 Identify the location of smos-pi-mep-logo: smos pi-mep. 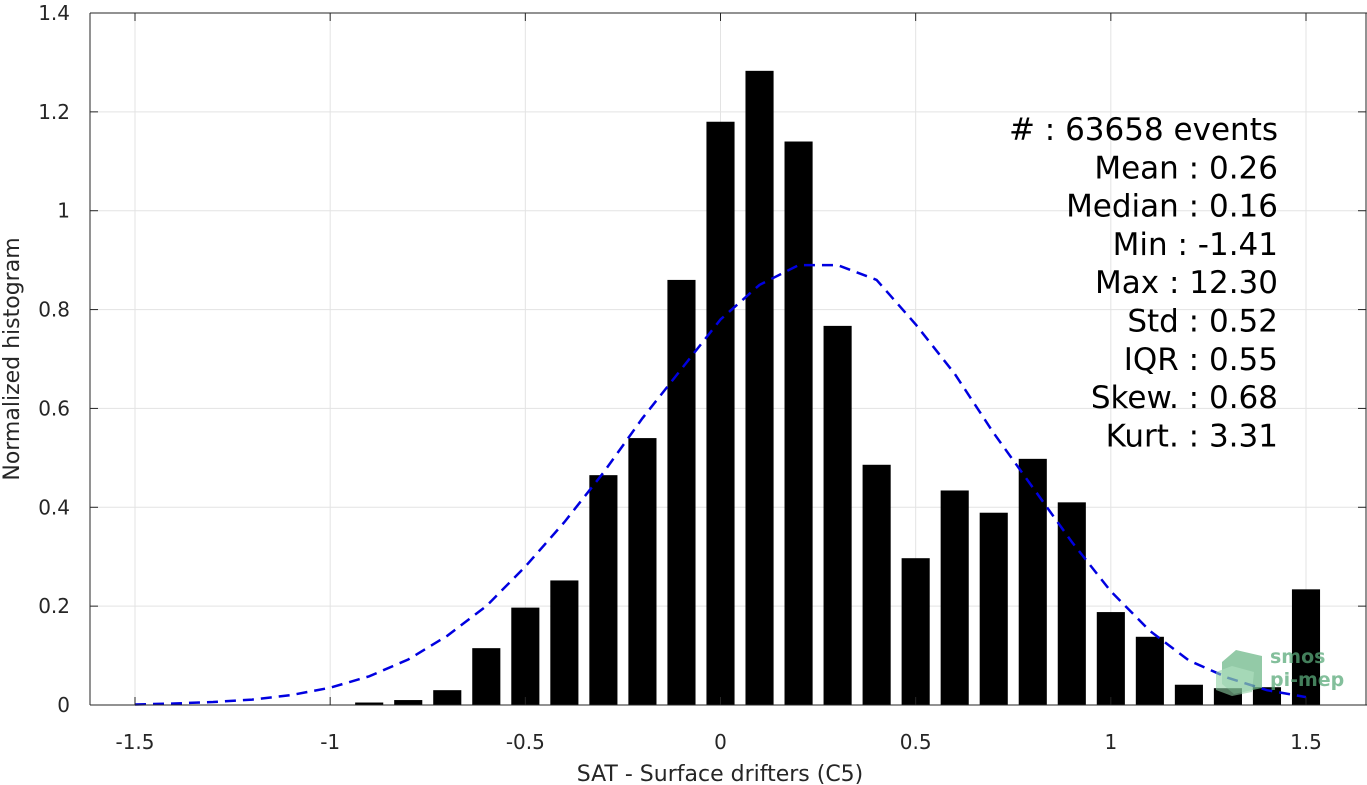
(1280, 671).